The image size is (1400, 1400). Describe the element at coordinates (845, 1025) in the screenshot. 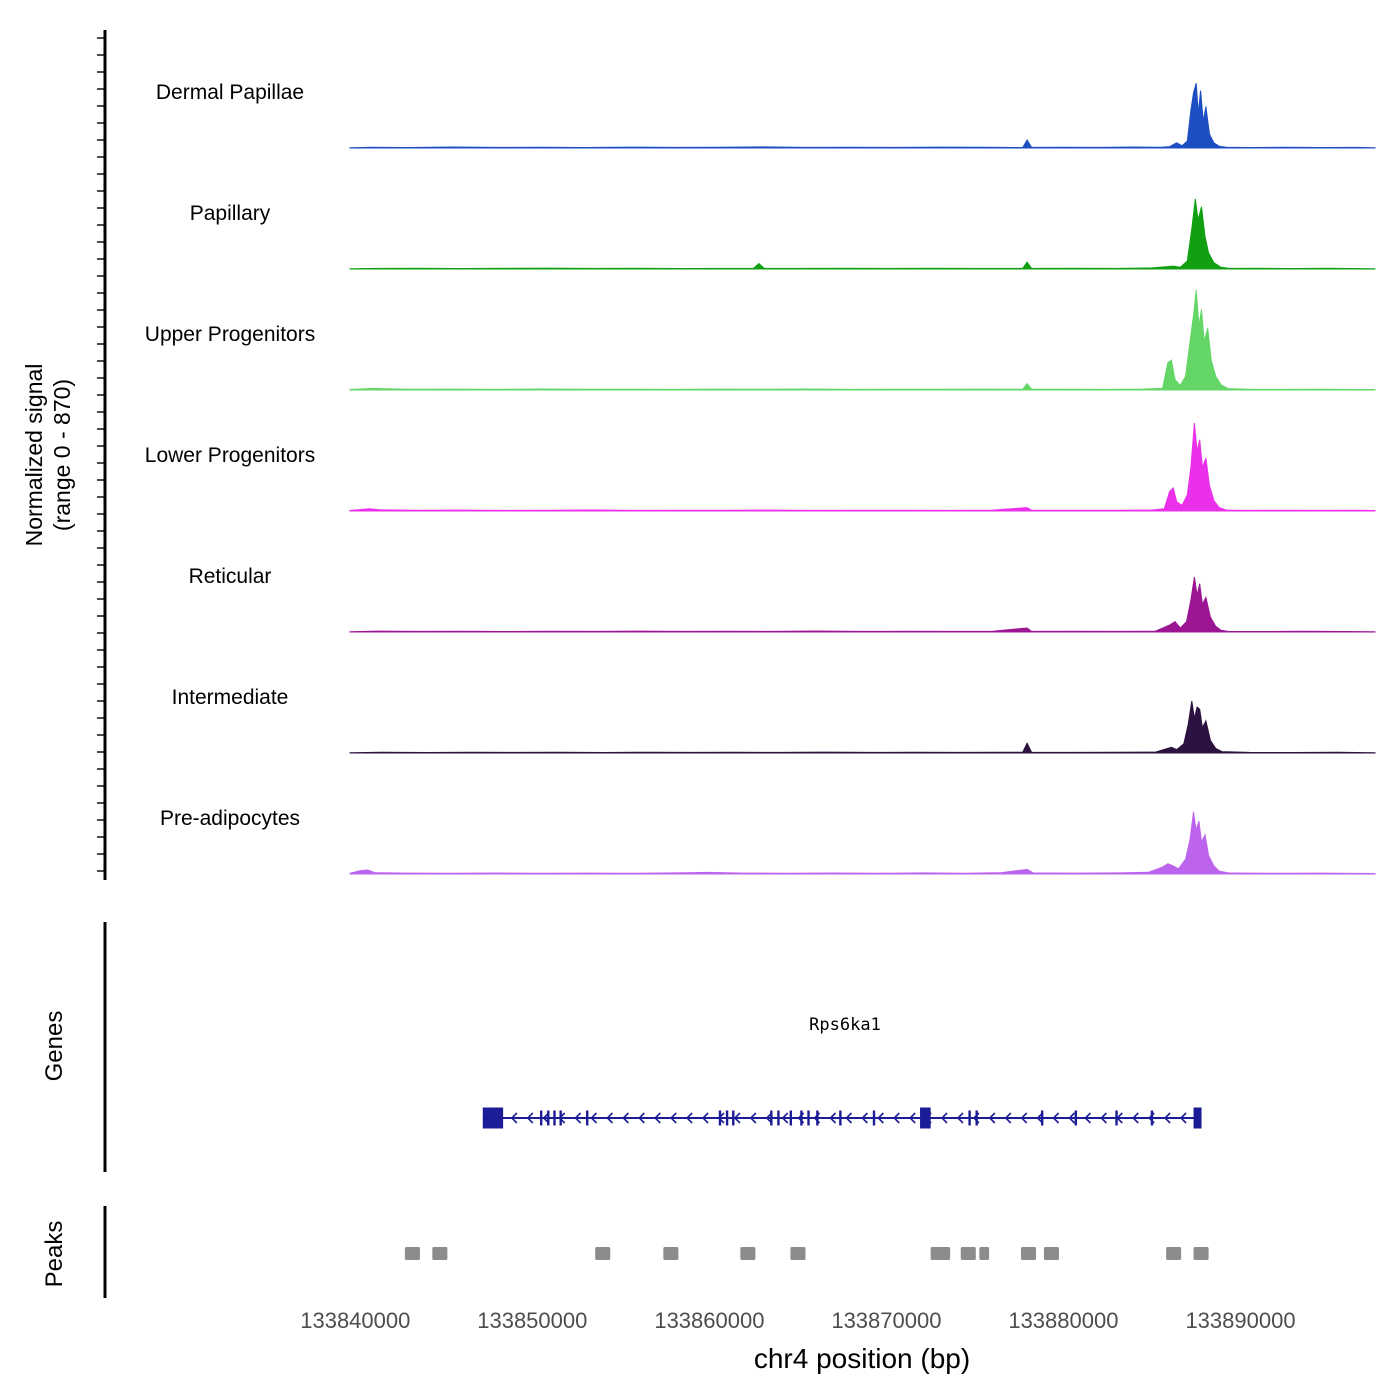

I see `gene-name-label: Rps6ka1` at that location.